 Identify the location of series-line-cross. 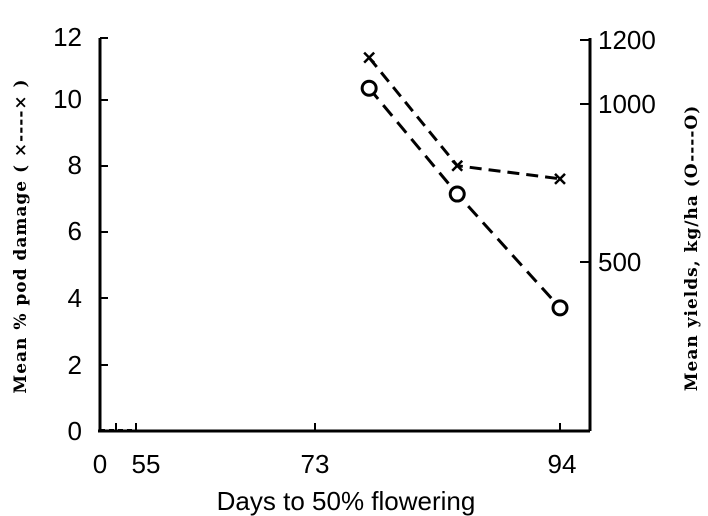
(464, 118).